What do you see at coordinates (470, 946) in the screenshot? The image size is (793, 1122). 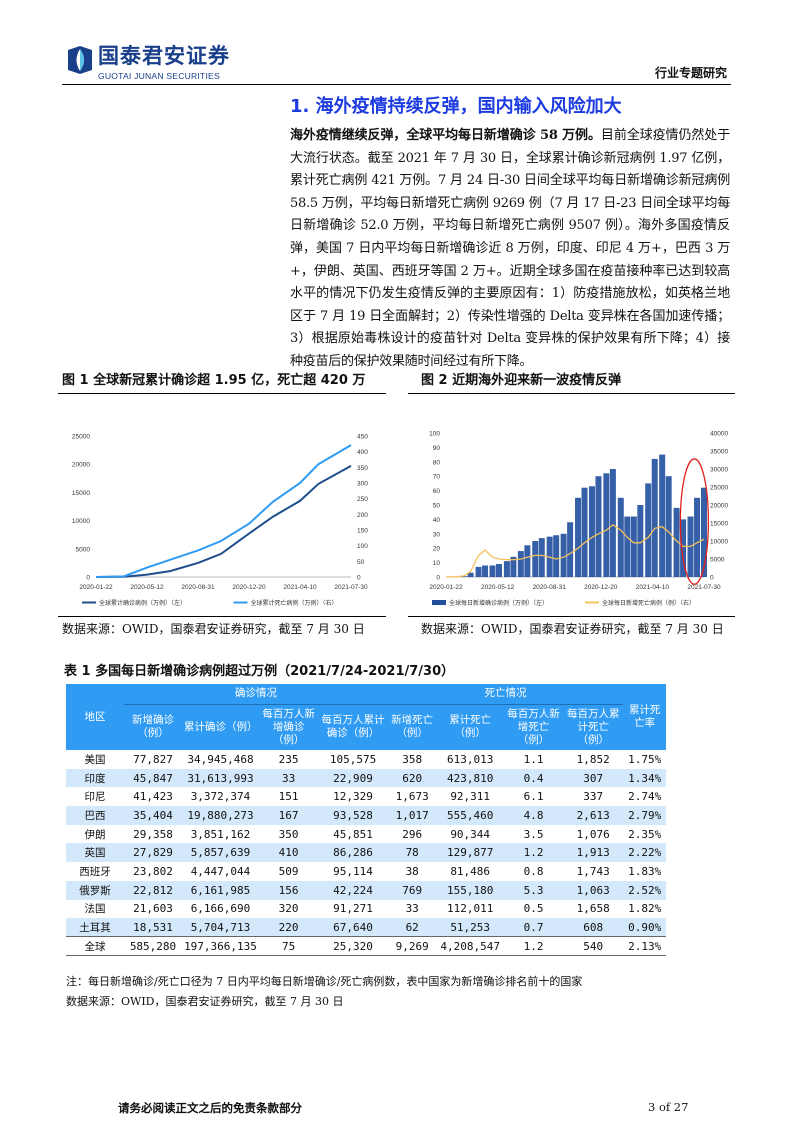 I see `cell-value: 4,208,547` at bounding box center [470, 946].